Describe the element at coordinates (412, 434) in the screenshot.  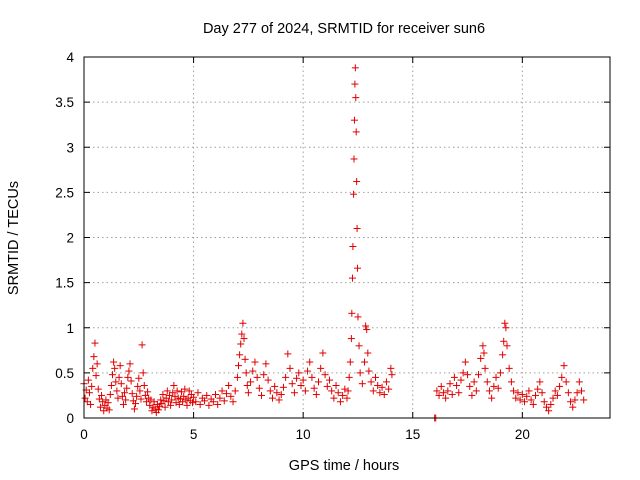
I see `x-tick-label: 15` at that location.